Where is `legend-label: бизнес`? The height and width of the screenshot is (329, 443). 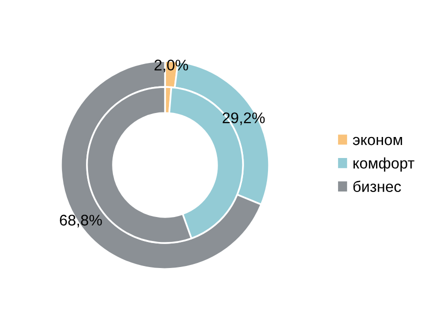
legend-label: бизнес is located at coordinates (377, 186).